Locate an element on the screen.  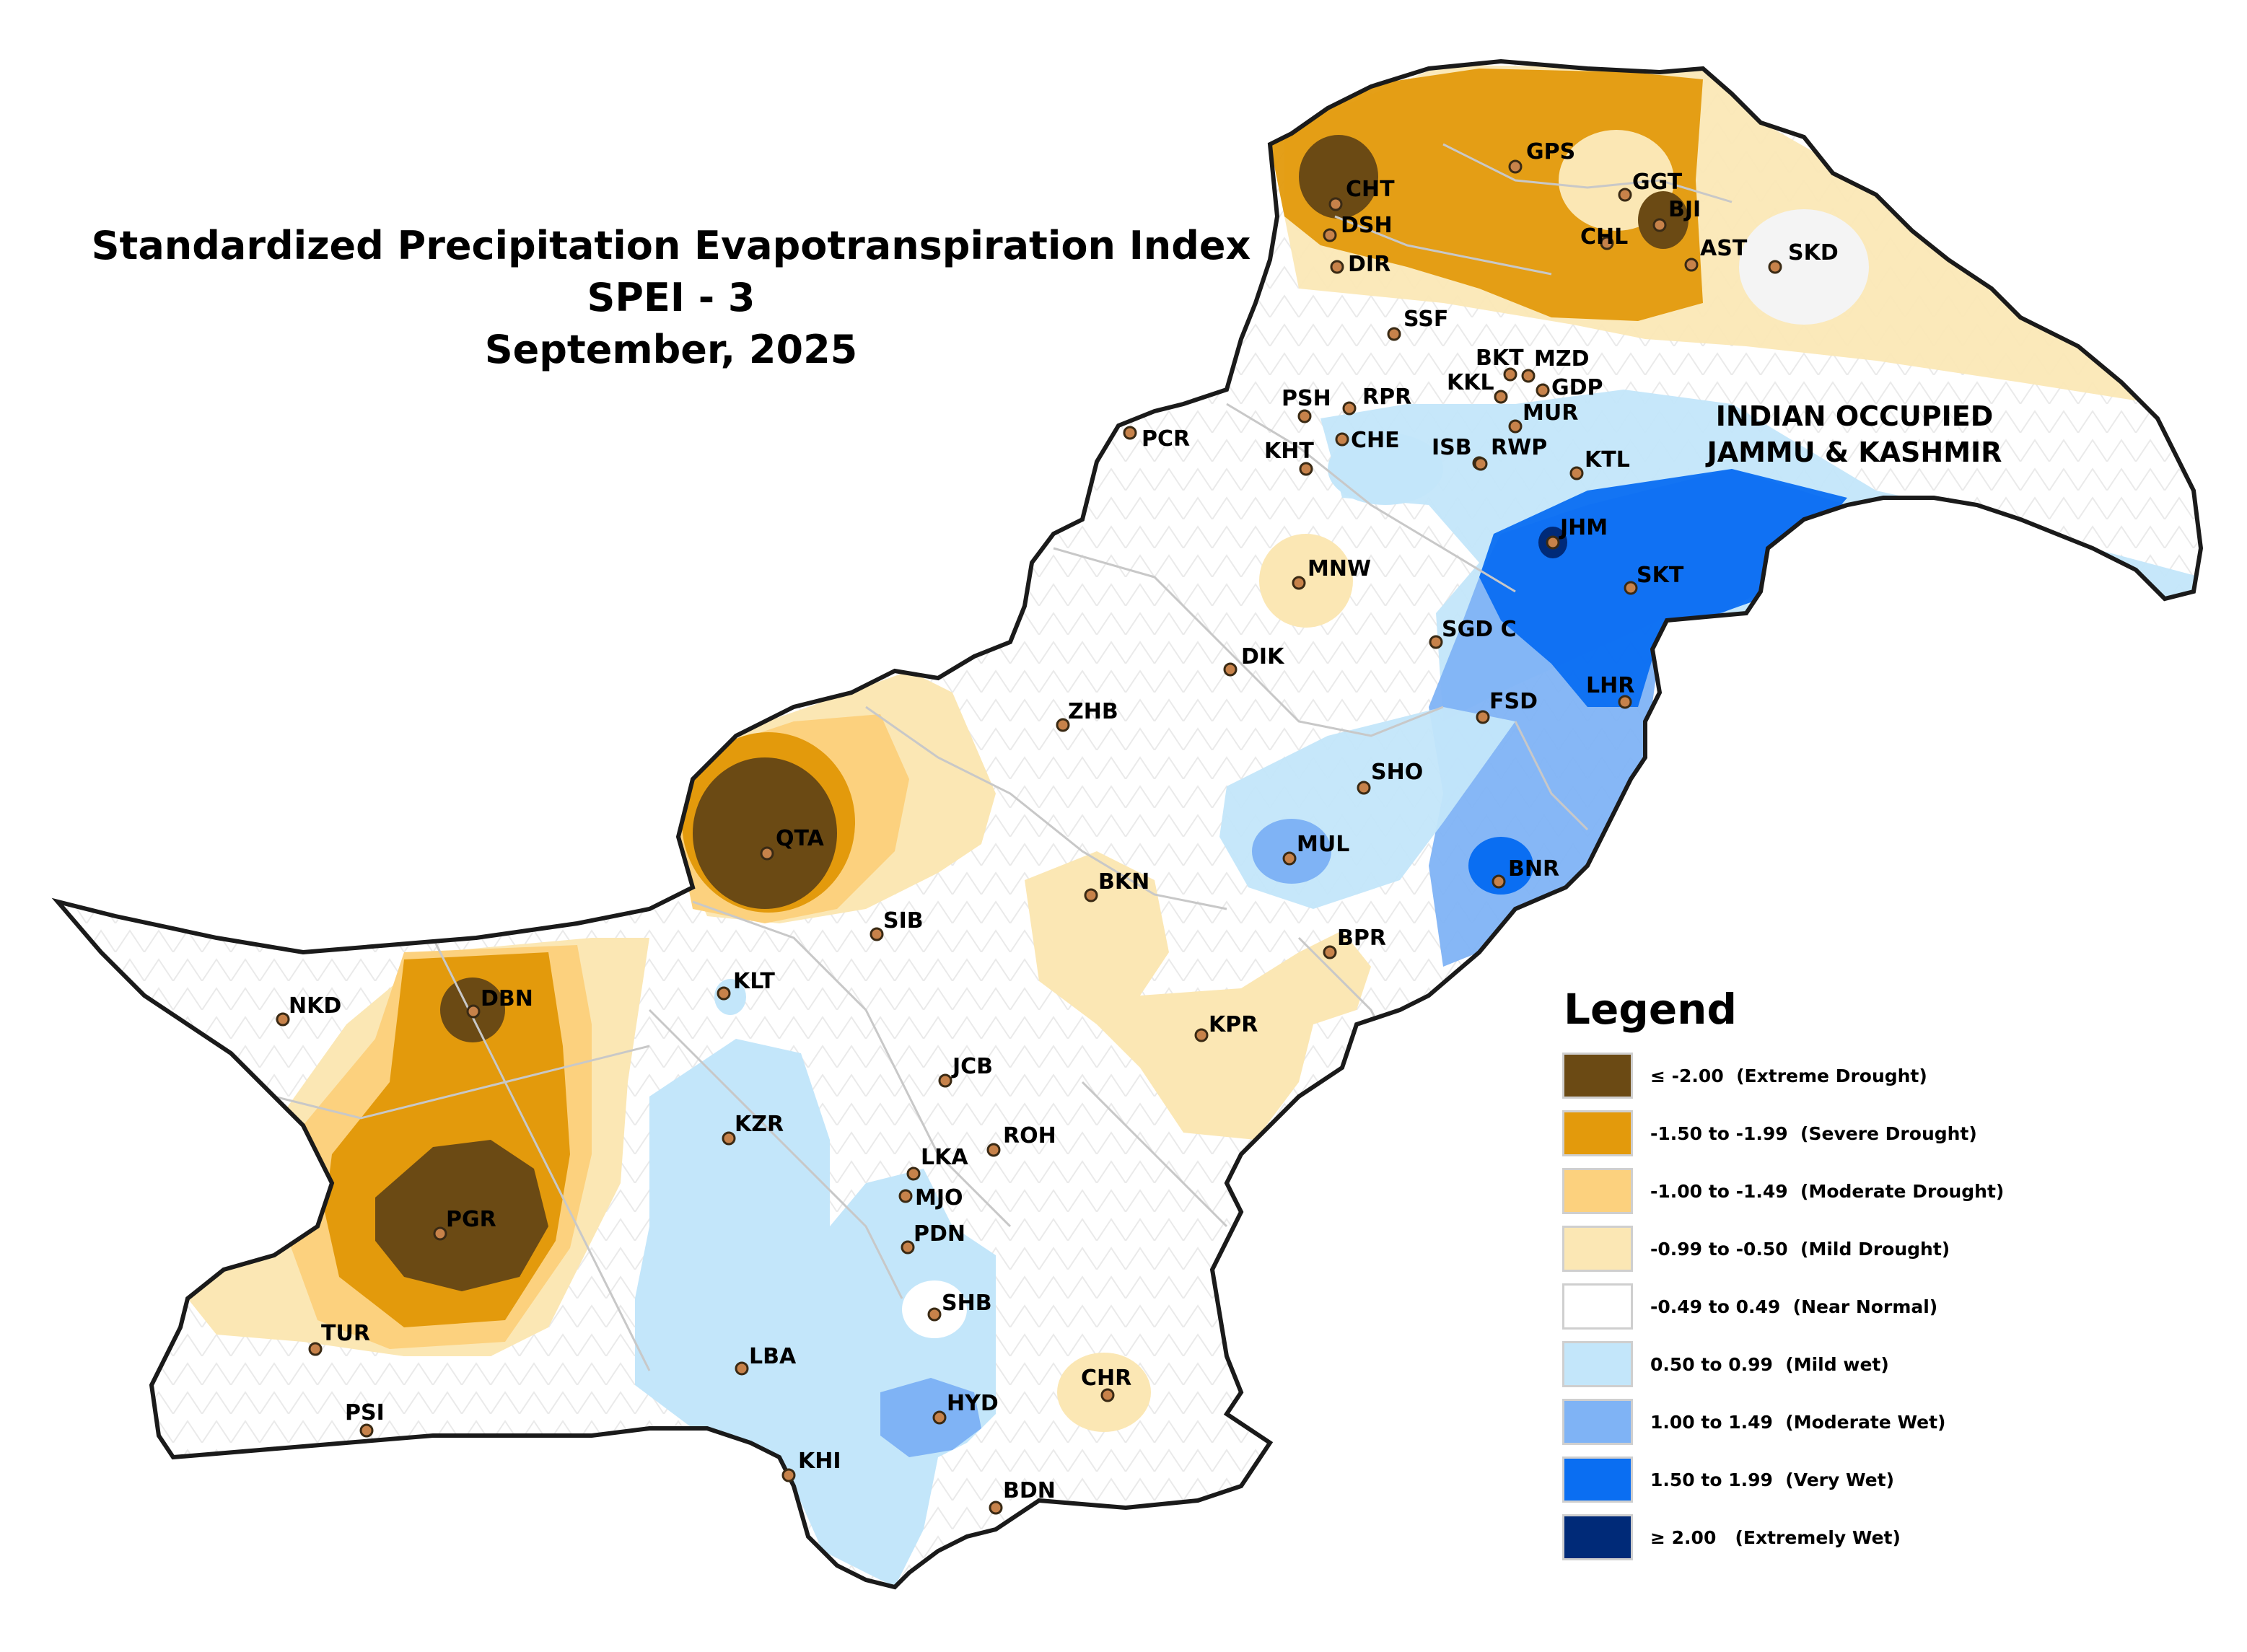
title-line-3: September, 2025 is located at coordinates (671, 349).